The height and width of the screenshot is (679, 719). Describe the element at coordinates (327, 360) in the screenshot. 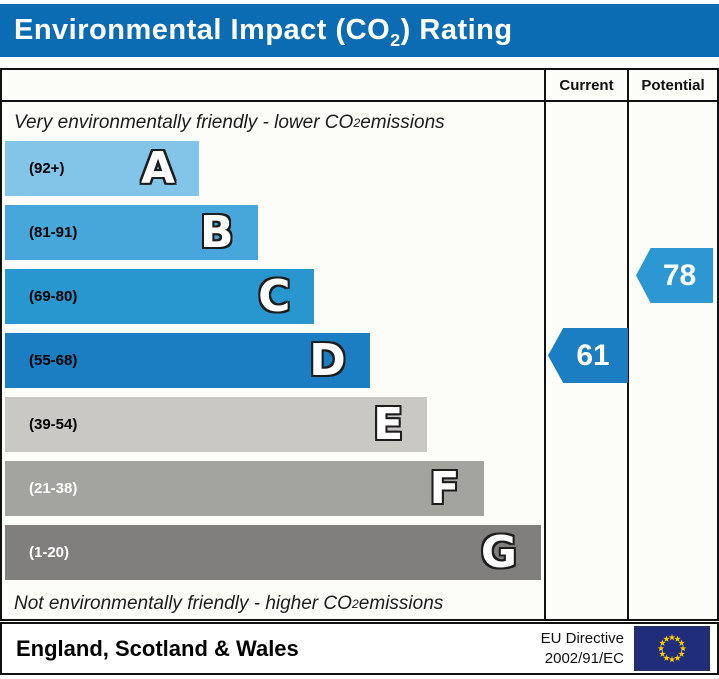

I see `band-d-letter: D` at that location.